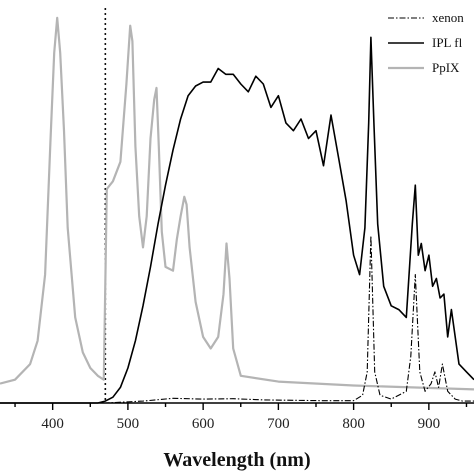 The width and height of the screenshot is (474, 474). What do you see at coordinates (447, 42) in the screenshot?
I see `legend-label-ipl-fl: IPL fl` at bounding box center [447, 42].